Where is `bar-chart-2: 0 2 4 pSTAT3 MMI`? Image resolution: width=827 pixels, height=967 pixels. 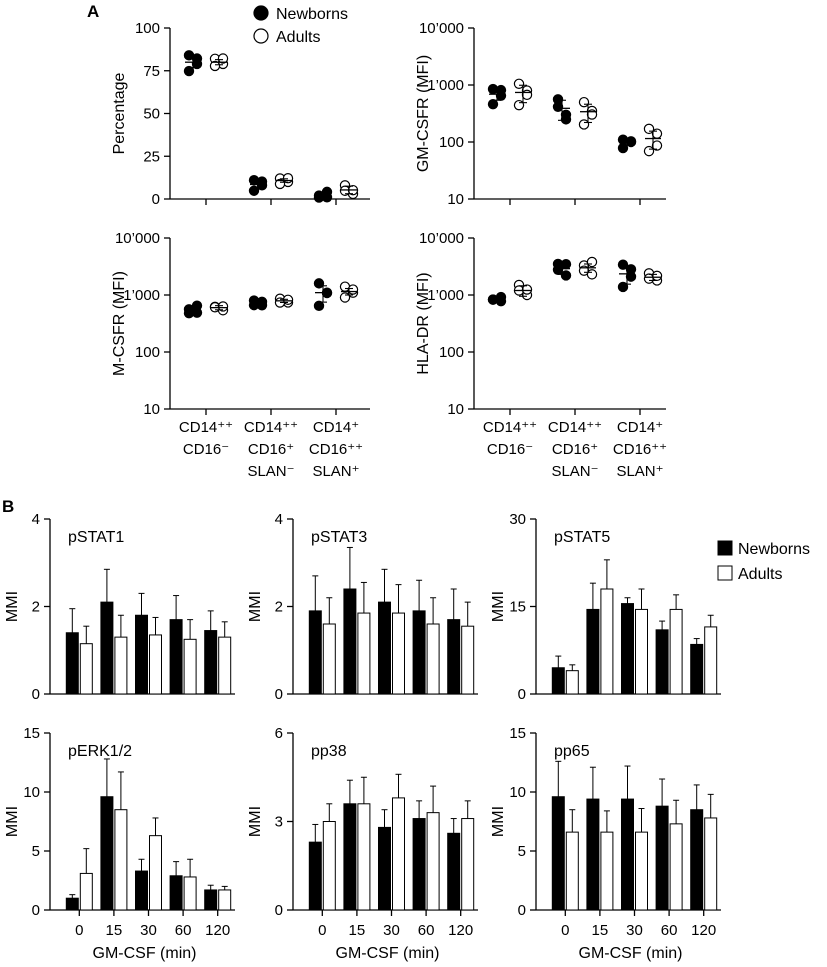
bar-chart-2: 0 2 4 pSTAT3 MMI is located at coordinates (362, 607).